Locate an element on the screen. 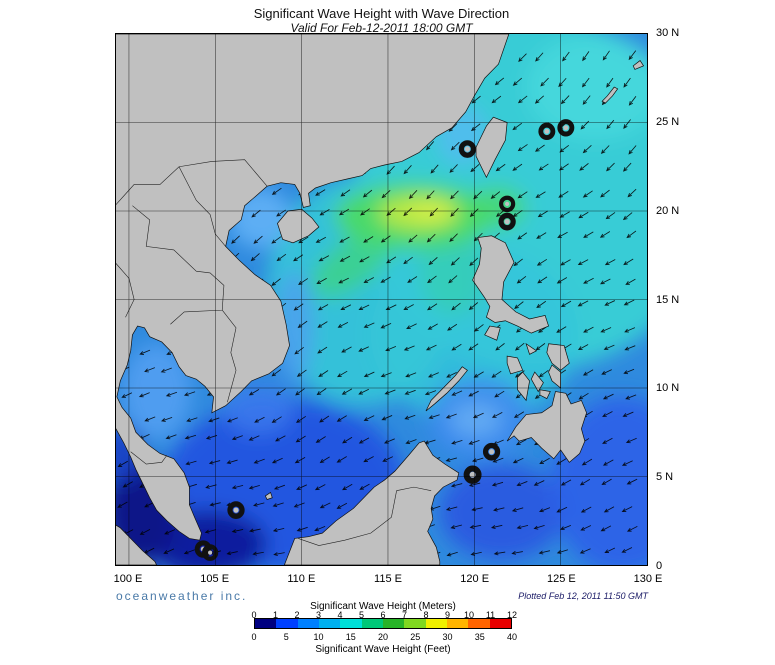 The image size is (775, 665). meters-tick-label: 6 is located at coordinates (383, 615).